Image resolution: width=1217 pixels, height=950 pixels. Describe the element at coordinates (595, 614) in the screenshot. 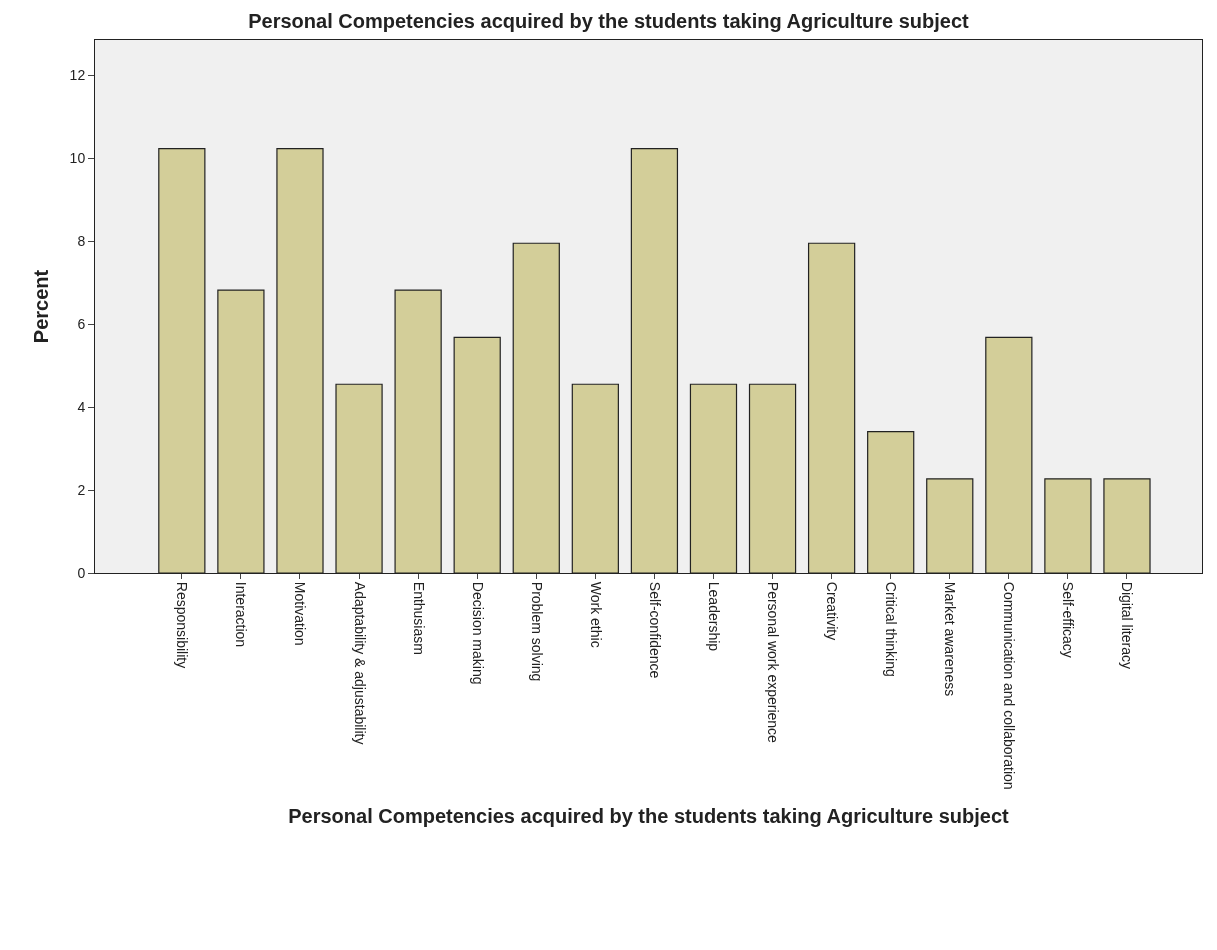

I see `x-tick-label: Work ethic` at that location.